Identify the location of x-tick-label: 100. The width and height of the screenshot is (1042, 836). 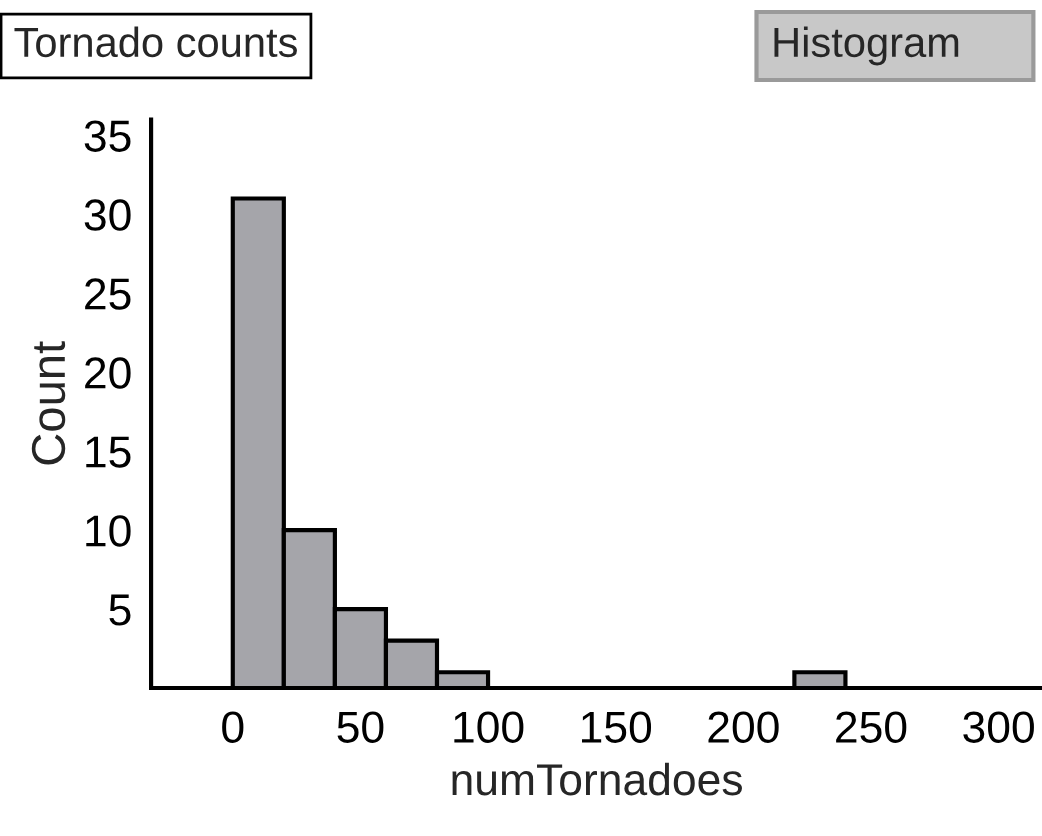
(489, 727).